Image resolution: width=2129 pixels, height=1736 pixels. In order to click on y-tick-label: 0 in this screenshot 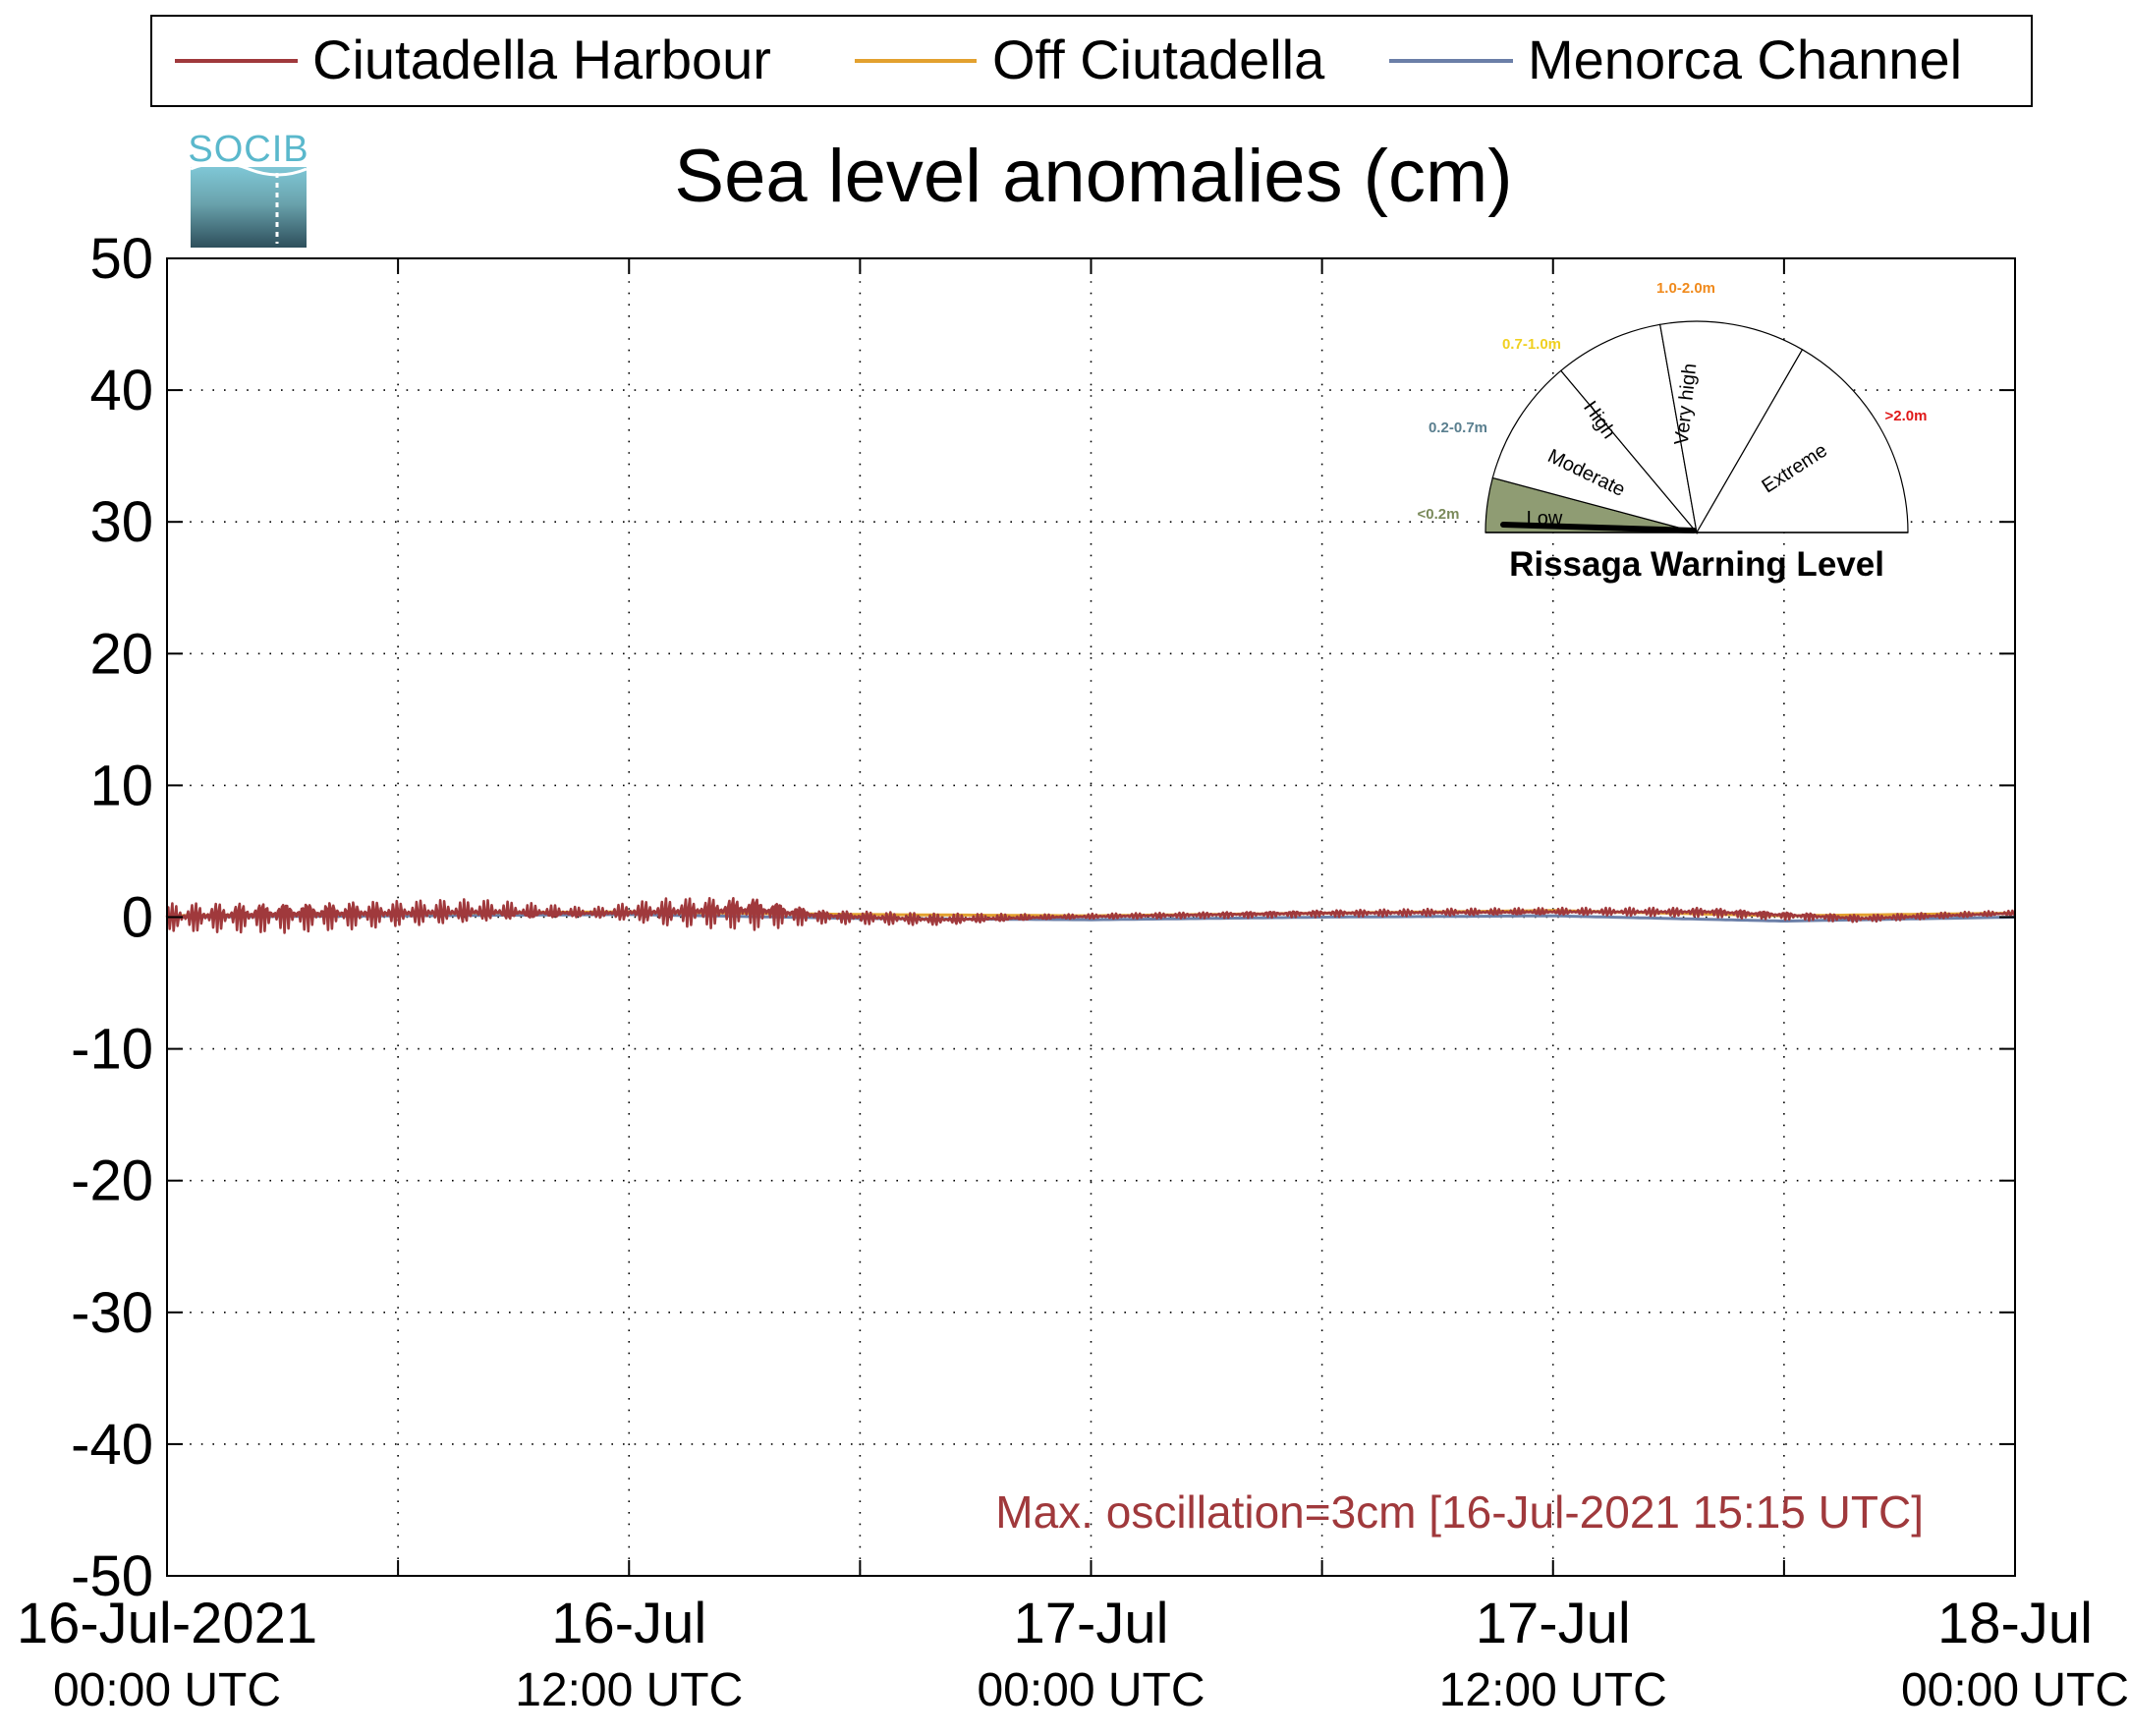, I will do `click(137, 918)`.